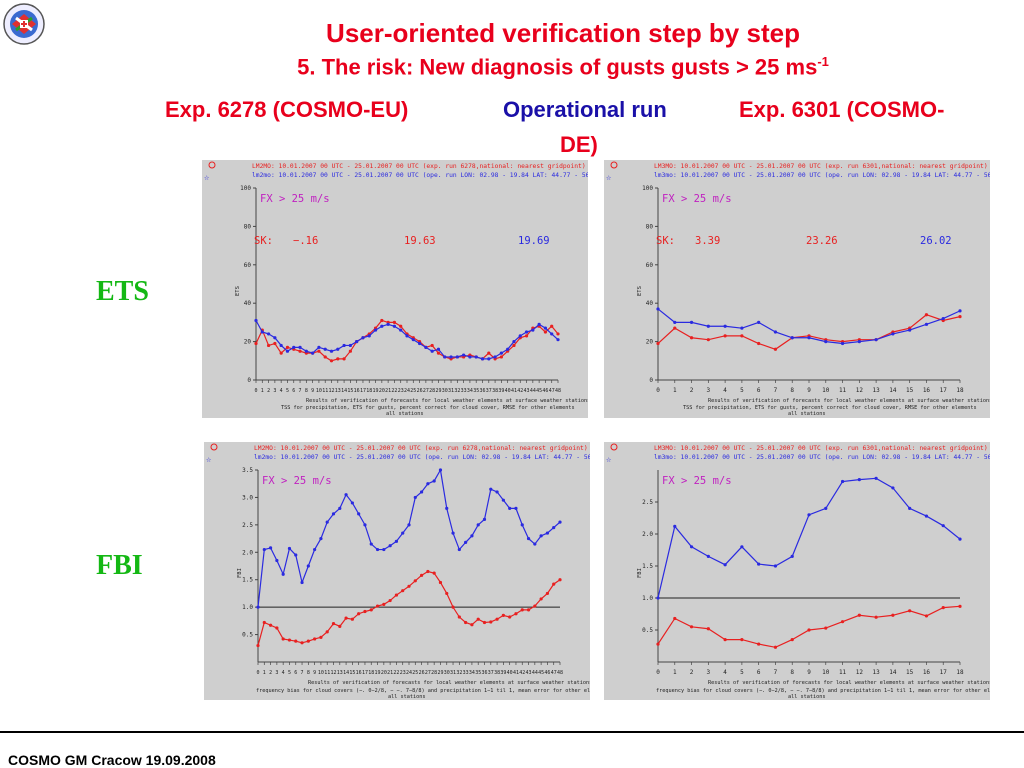 The height and width of the screenshot is (768, 1024). Describe the element at coordinates (806, 414) in the screenshot. I see `chart-footer-3: all stations` at that location.